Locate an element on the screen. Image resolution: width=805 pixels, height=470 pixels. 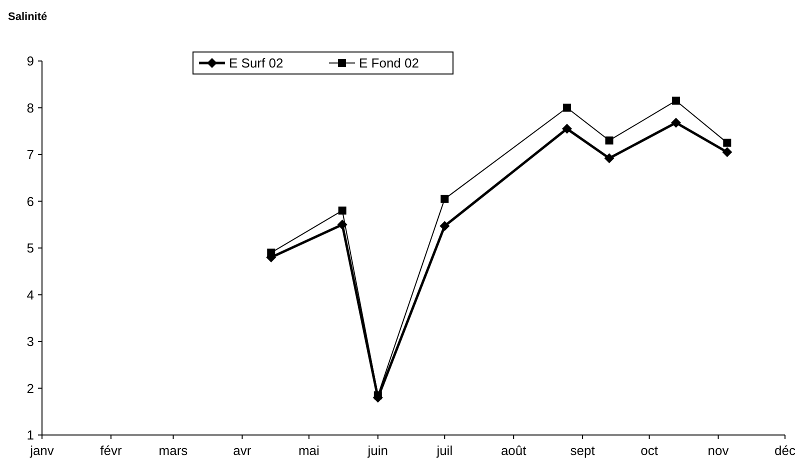
y-tick-label: 5 is located at coordinates (30, 248).